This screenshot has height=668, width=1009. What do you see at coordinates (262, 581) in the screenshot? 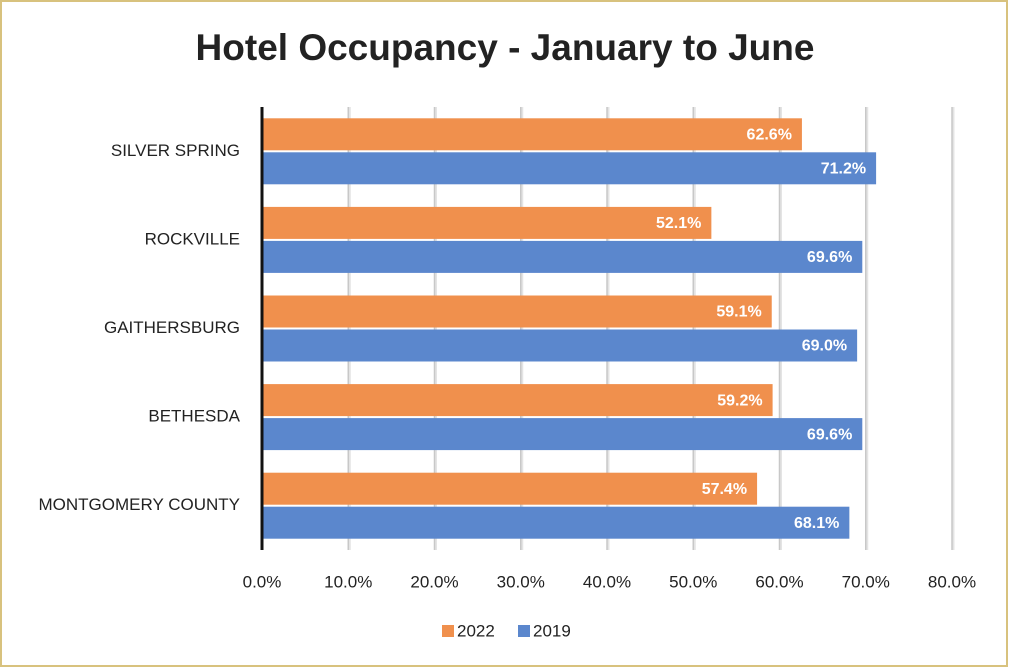
I see `x-tick-label: 0.0%` at bounding box center [262, 581].